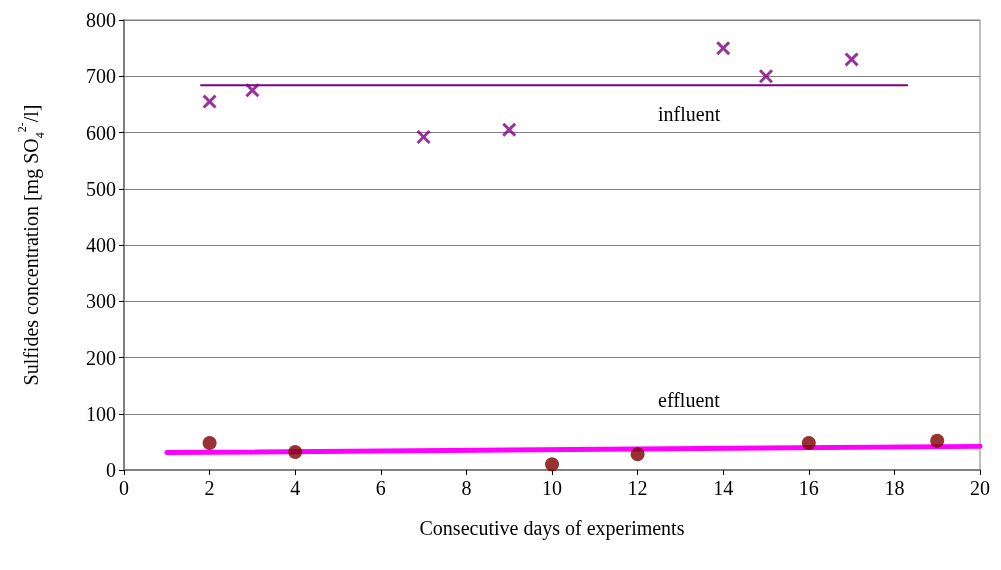 The width and height of the screenshot is (1001, 570). Describe the element at coordinates (101, 301) in the screenshot. I see `y-tick-label: 300` at that location.